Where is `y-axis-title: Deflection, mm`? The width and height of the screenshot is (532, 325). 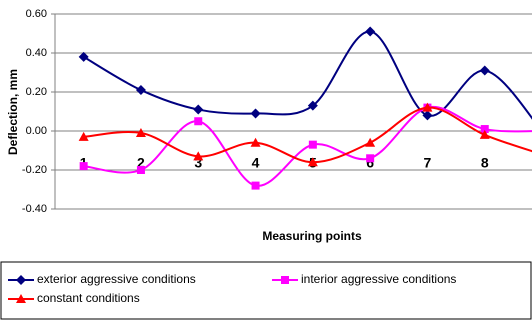 y-axis-title: Deflection, mm is located at coordinates (13, 112).